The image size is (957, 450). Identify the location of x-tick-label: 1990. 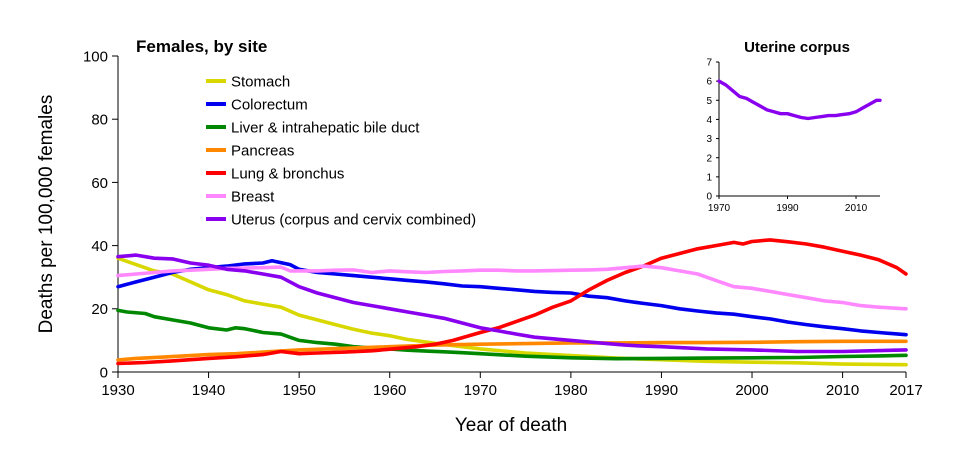
(661, 390).